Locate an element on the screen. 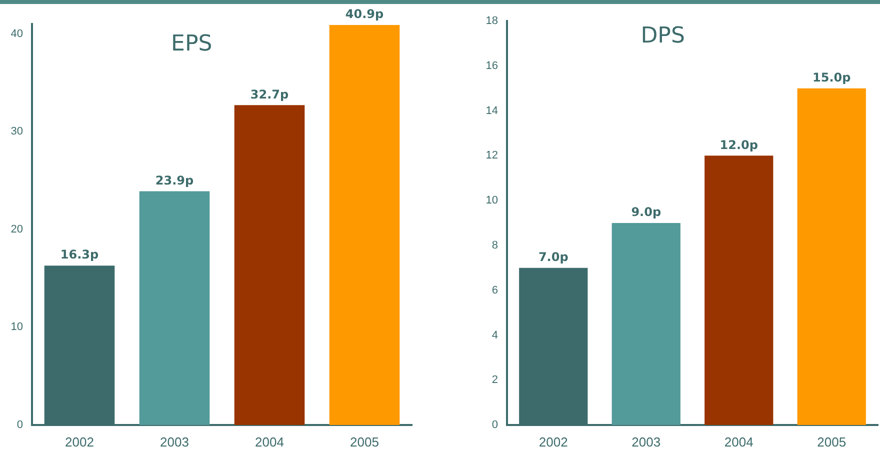  data-label: 16.3p is located at coordinates (80, 255).